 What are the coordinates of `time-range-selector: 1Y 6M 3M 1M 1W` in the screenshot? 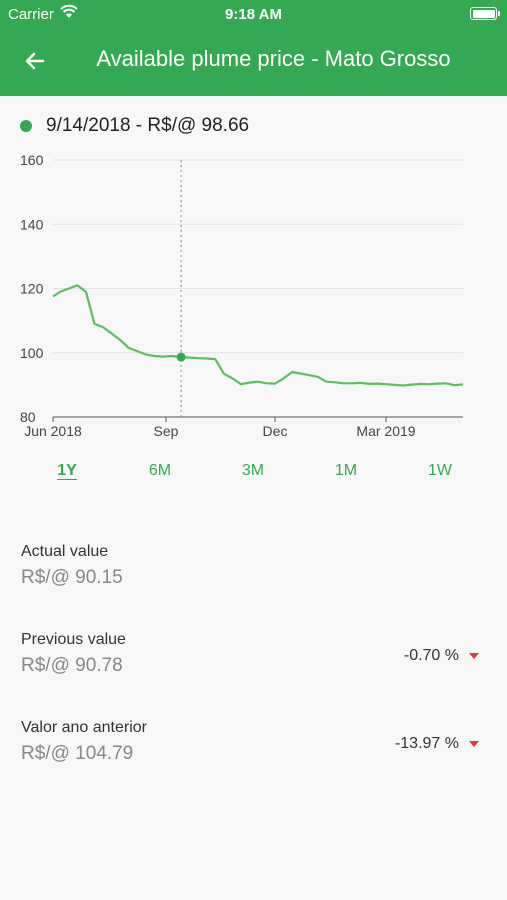 It's located at (253, 477).